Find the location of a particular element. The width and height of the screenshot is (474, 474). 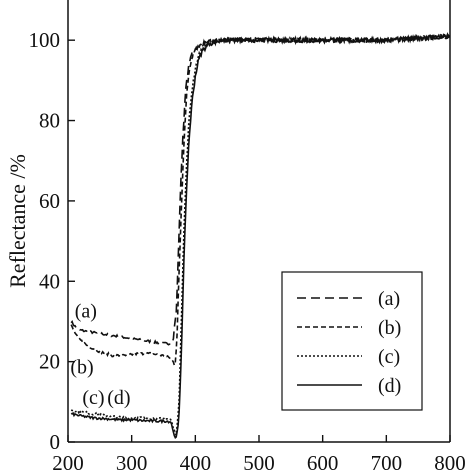

y-tick-label: 40 is located at coordinates (49, 281).